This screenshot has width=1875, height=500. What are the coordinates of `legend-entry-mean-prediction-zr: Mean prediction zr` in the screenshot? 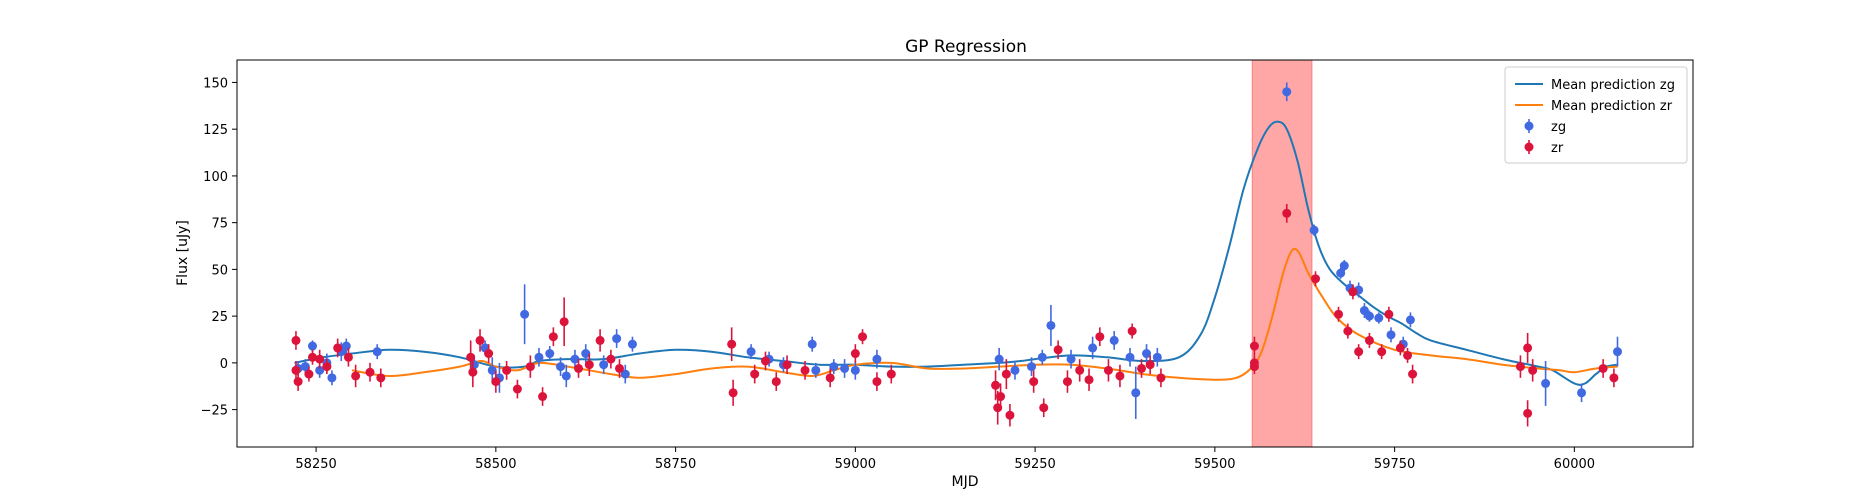 It's located at (1594, 106).